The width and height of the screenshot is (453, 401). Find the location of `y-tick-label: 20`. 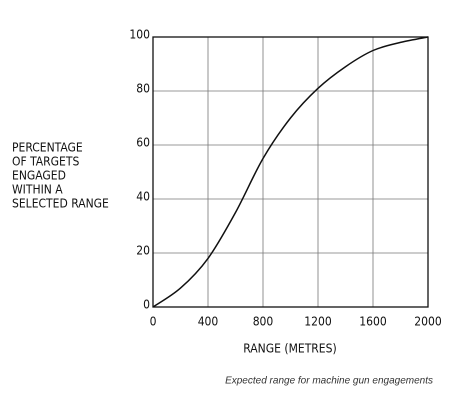

y-tick-label: 20 is located at coordinates (143, 251).